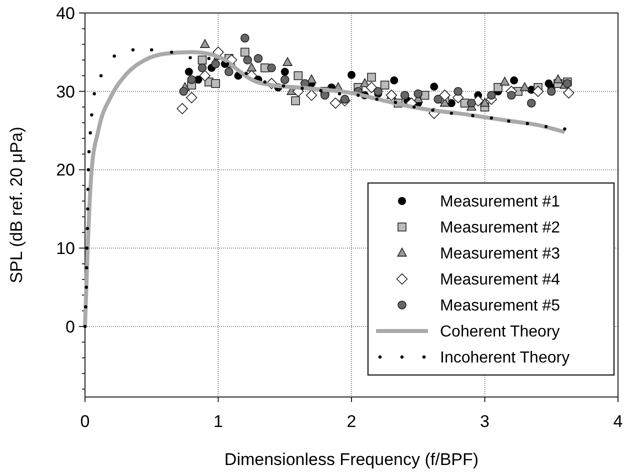 This screenshot has height=473, width=634. I want to click on y-tick-label: 40, so click(65, 13).